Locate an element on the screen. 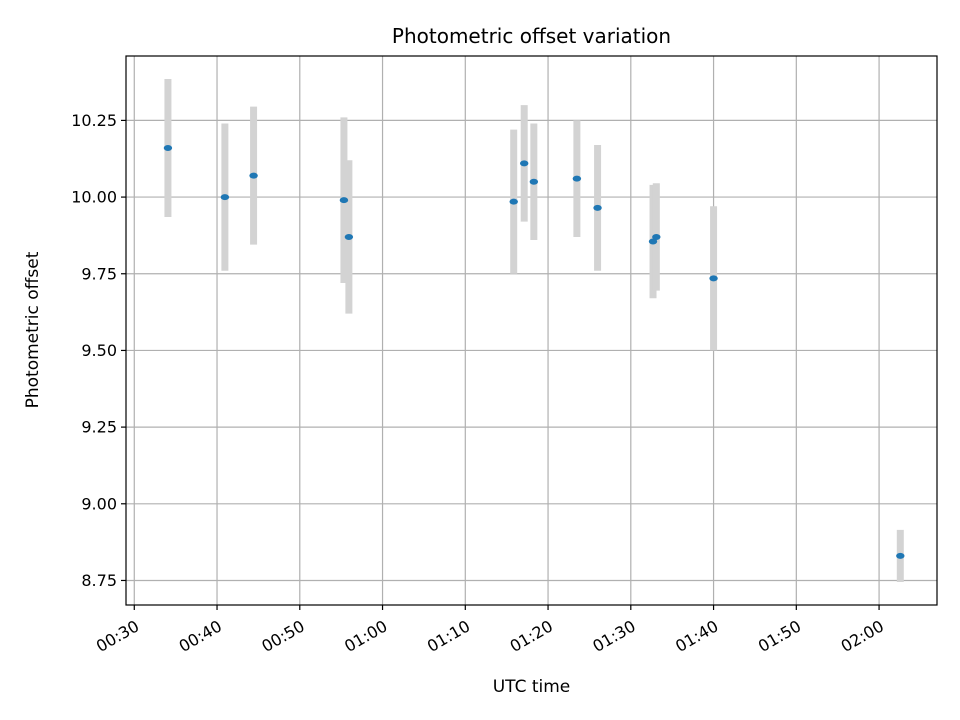 The image size is (960, 720). y-axis: 8.75 9.00 9.25 9.50 9.75 10.00 10.25 is located at coordinates (98, 350).